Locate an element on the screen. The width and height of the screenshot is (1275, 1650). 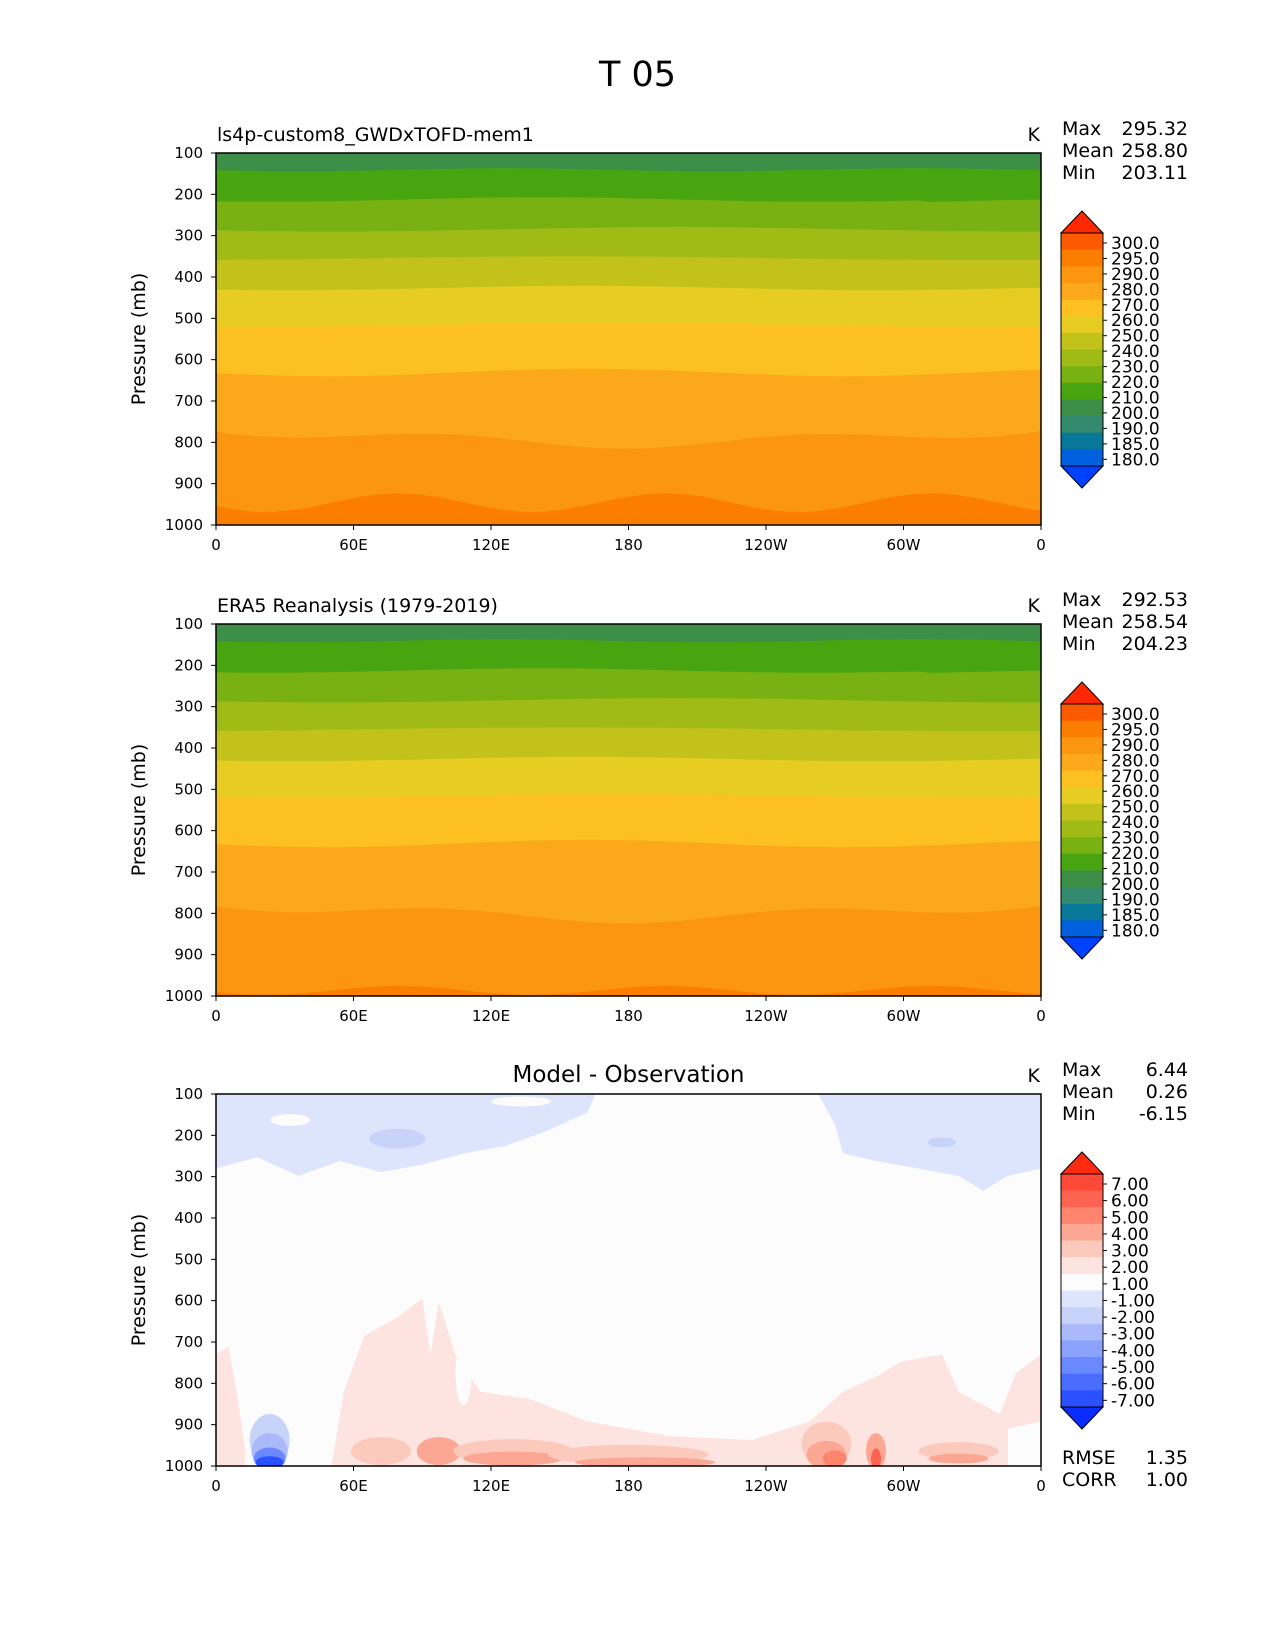
colorbar-label: 180.0 is located at coordinates (1135, 460).